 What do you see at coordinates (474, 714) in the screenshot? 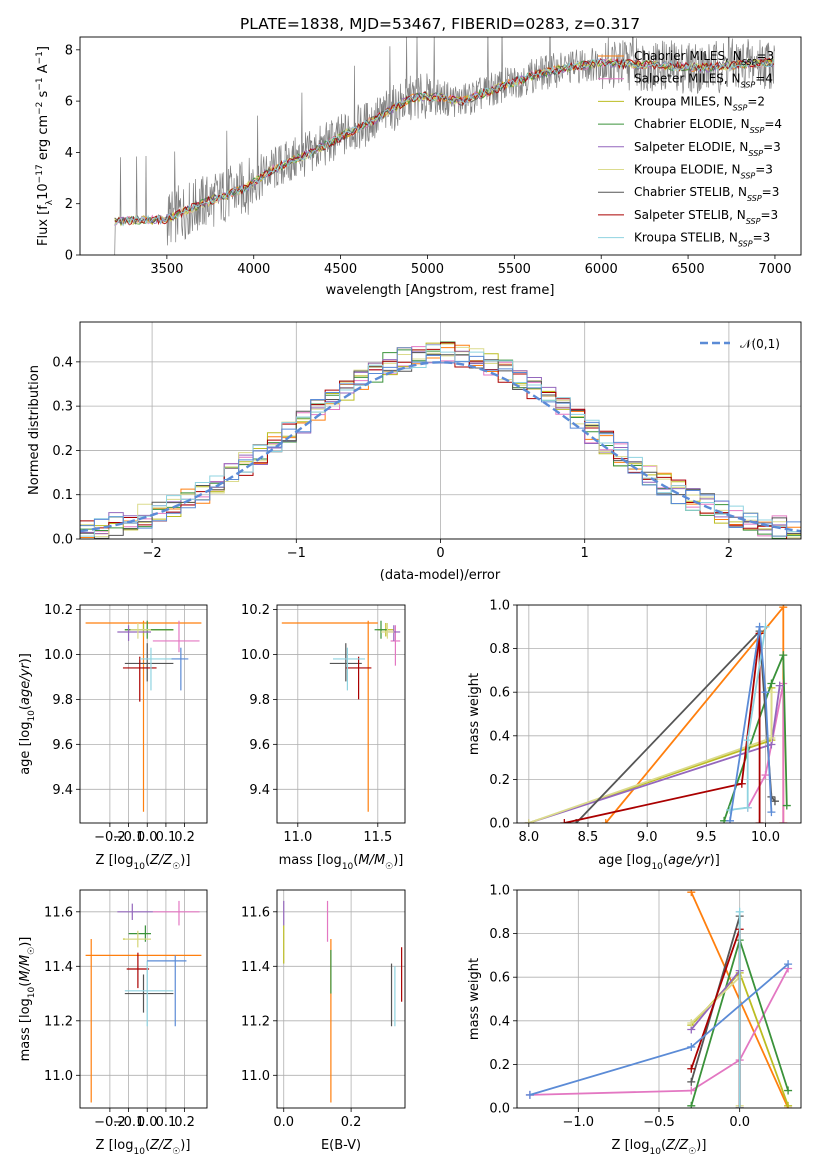
I see `y-axis-label: mass weight` at bounding box center [474, 714].